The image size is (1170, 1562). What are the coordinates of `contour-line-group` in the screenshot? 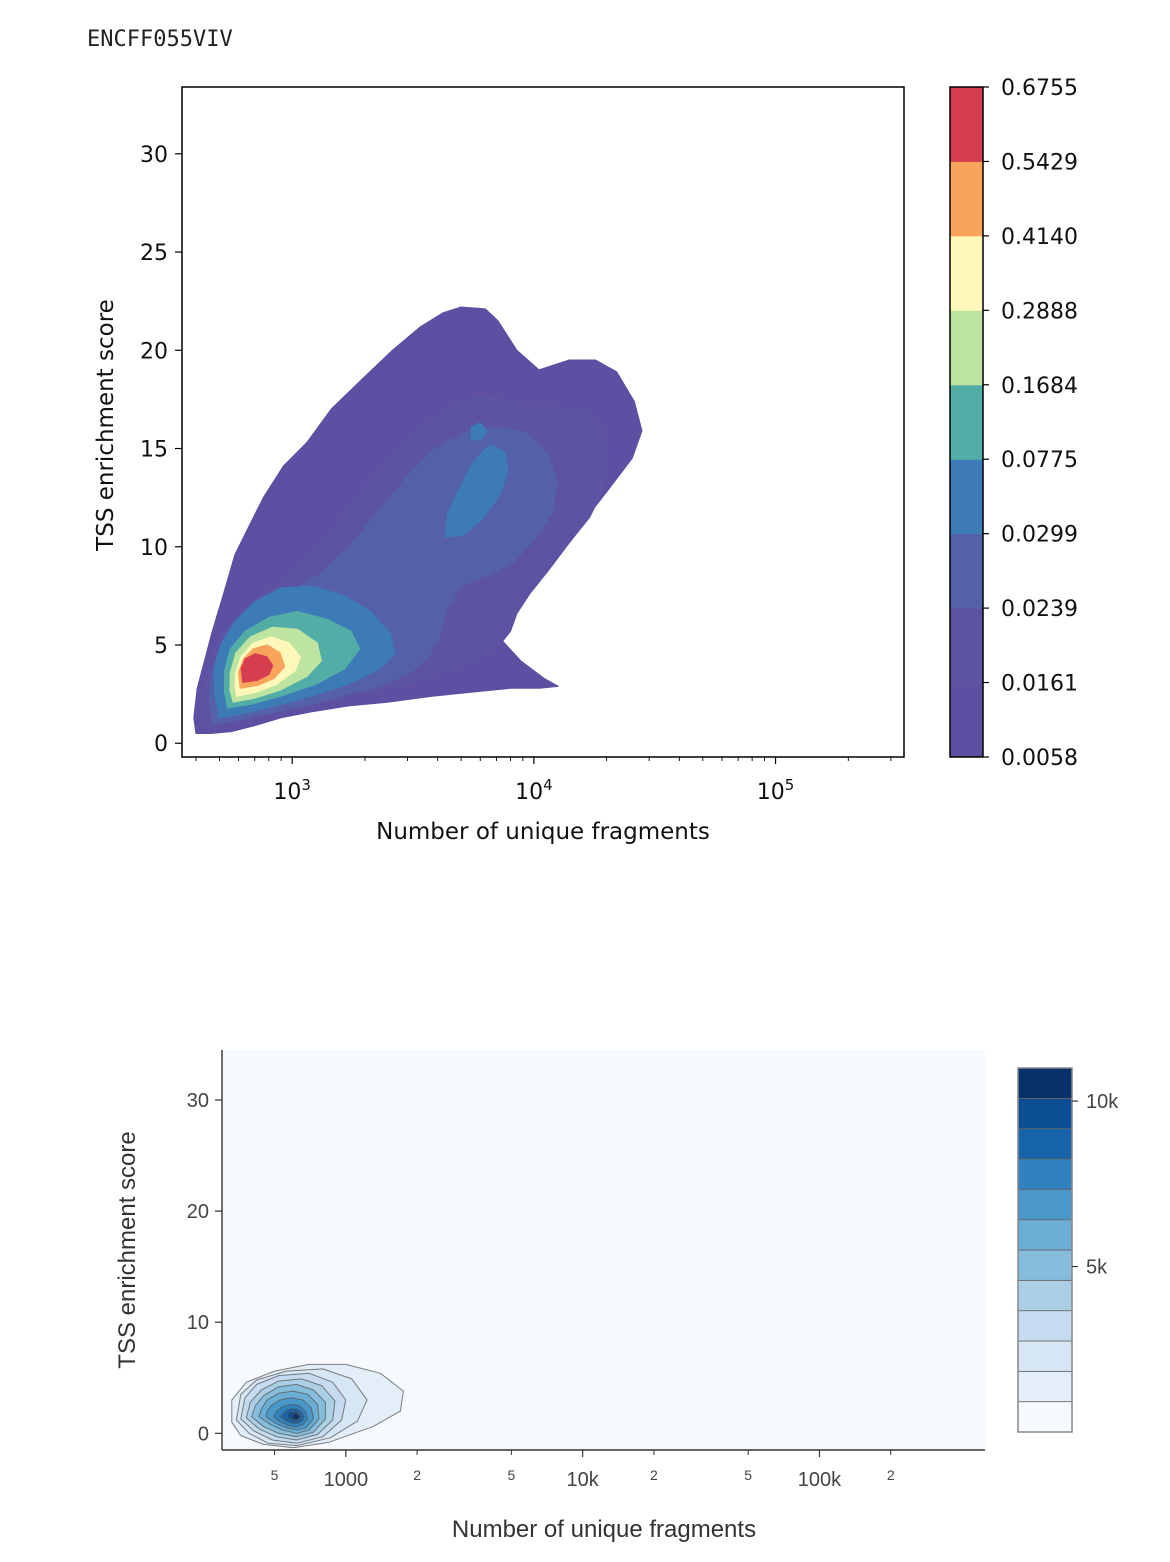 It's located at (317, 1406).